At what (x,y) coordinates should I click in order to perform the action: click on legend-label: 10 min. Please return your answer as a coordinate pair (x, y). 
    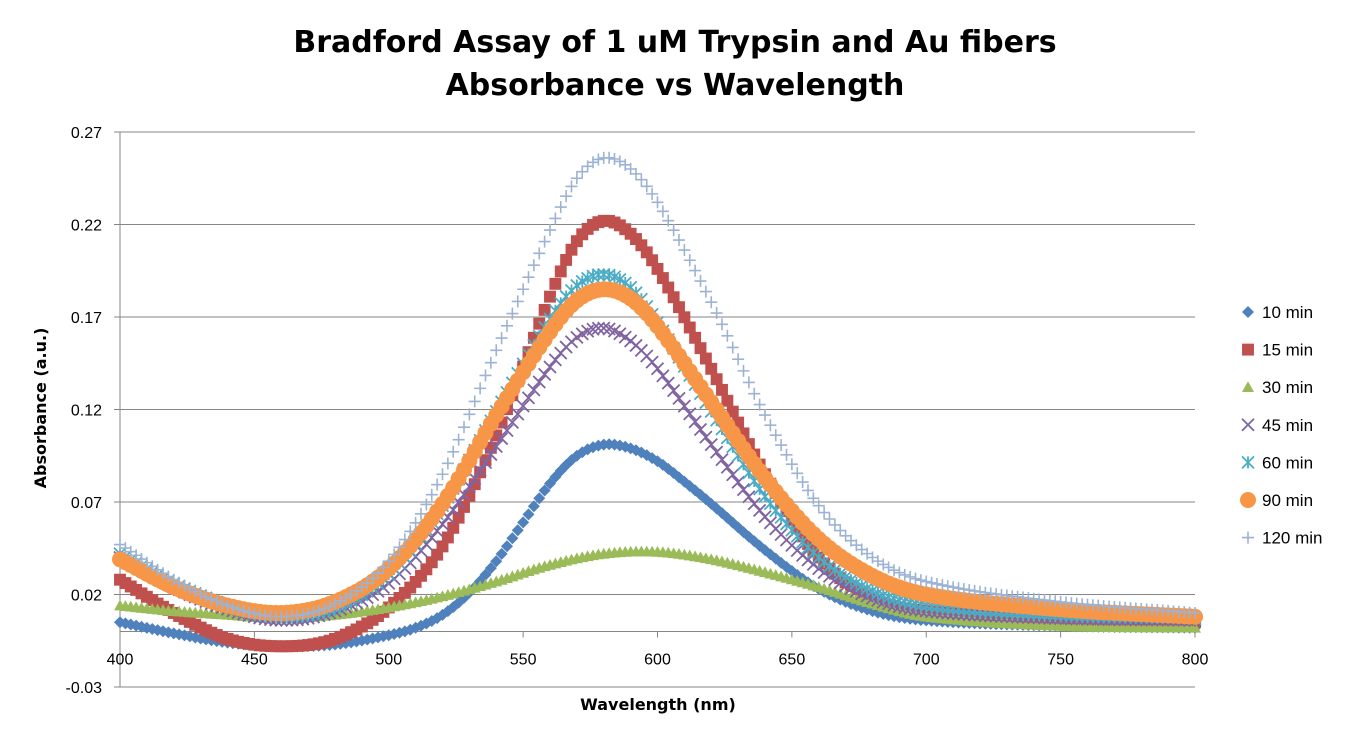
    Looking at the image, I should click on (1287, 312).